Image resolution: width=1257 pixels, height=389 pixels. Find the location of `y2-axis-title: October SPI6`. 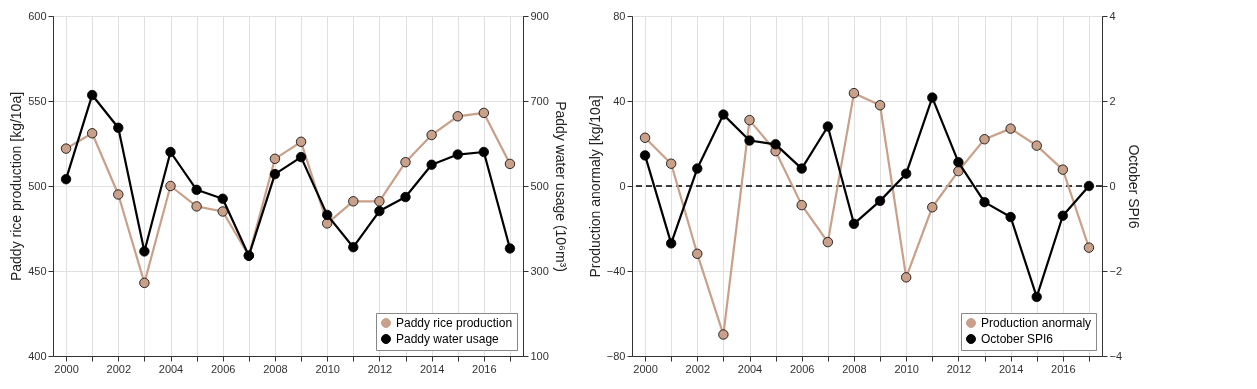

y2-axis-title: October SPI6 is located at coordinates (1134, 186).